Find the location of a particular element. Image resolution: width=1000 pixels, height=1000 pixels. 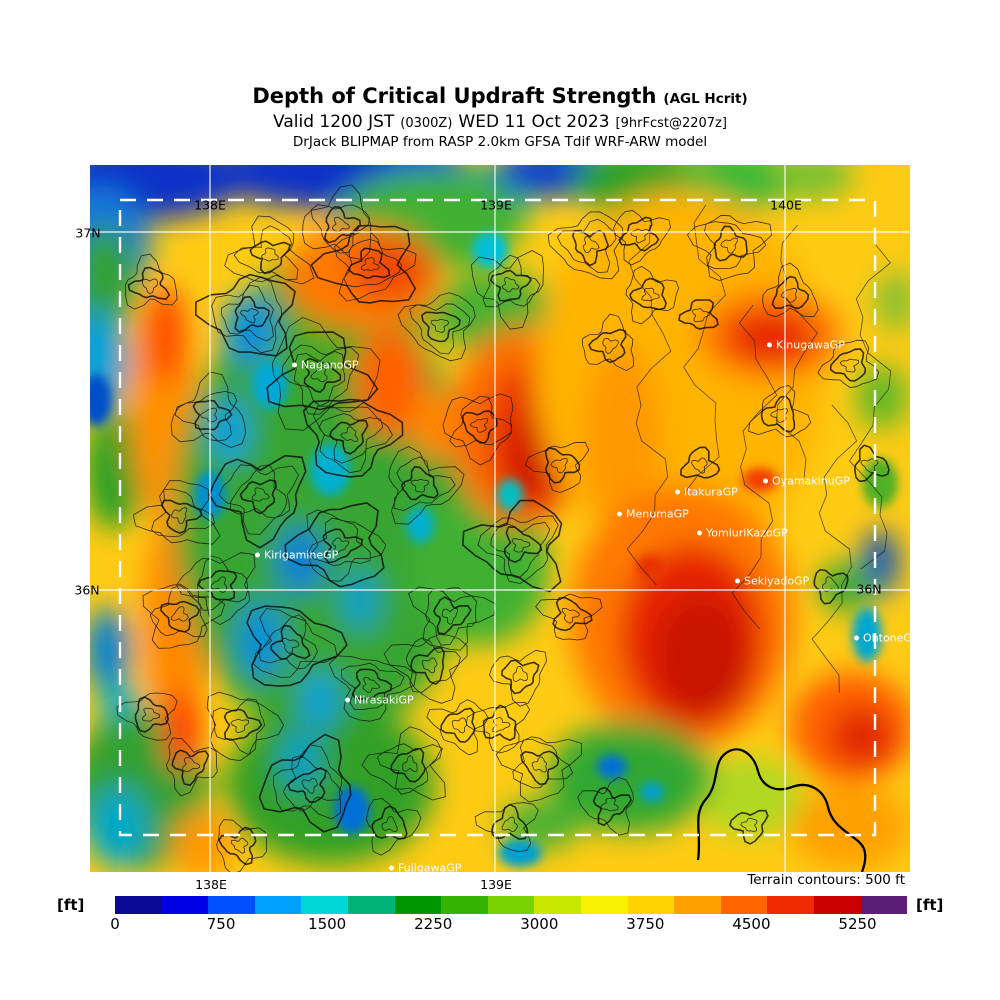

valid-prefix: Valid 1200 JST is located at coordinates (334, 122).